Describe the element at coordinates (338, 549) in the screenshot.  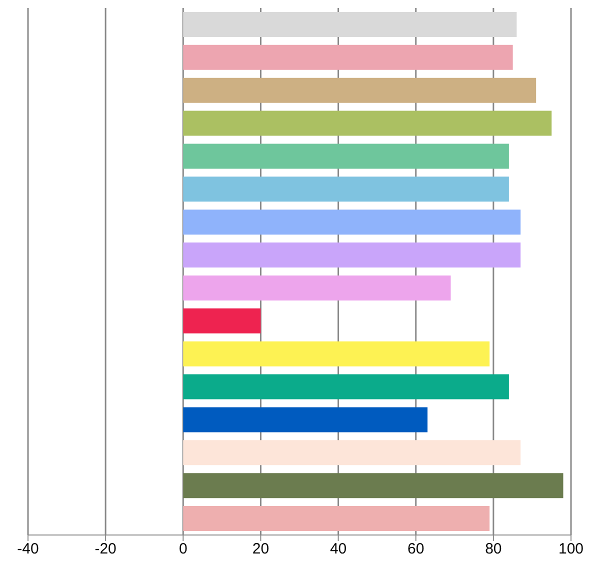
I see `x-tick-label: 40` at that location.